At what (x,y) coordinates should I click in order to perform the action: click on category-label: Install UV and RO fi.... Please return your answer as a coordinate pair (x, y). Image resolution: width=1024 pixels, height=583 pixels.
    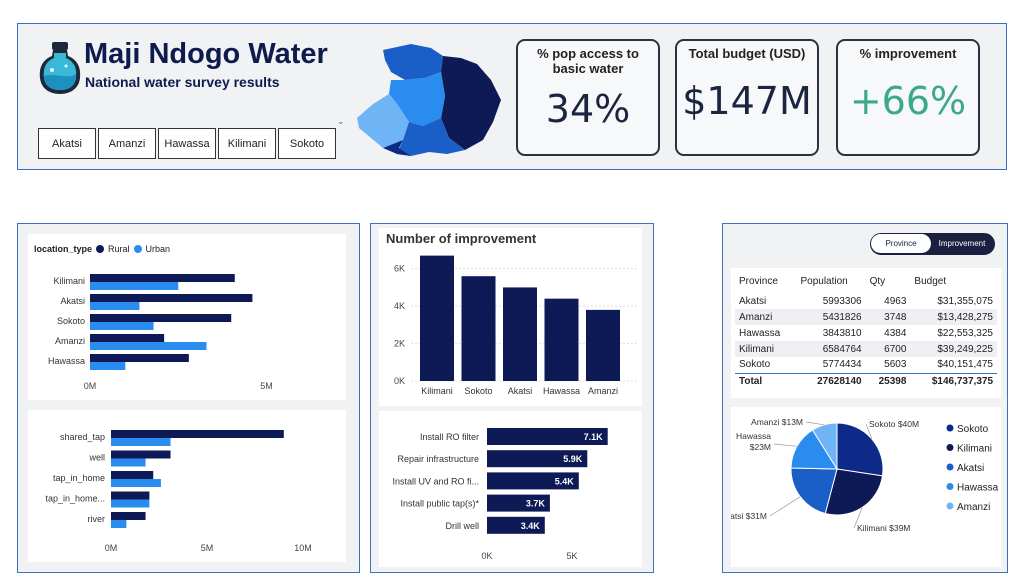
    Looking at the image, I should click on (435, 481).